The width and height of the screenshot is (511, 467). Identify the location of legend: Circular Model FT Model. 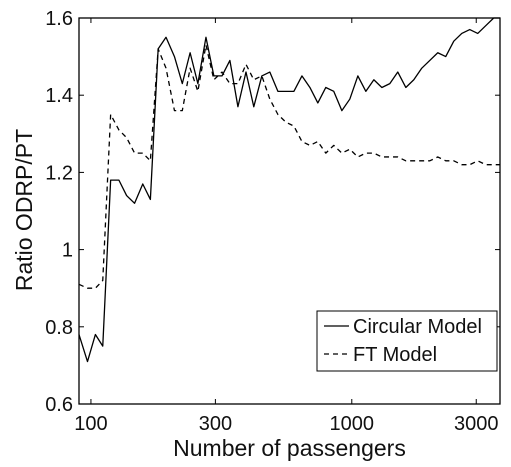
(407, 341).